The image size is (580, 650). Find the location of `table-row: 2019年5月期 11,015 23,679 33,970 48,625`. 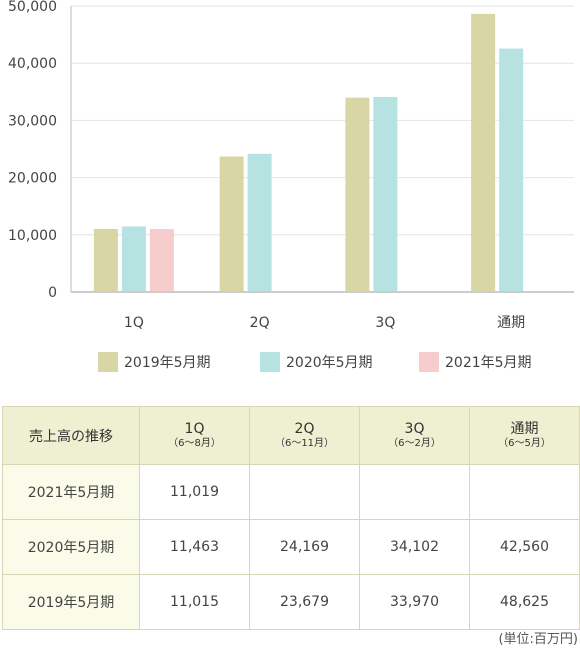

table-row: 2019年5月期 11,015 23,679 33,970 48,625 is located at coordinates (291, 602).